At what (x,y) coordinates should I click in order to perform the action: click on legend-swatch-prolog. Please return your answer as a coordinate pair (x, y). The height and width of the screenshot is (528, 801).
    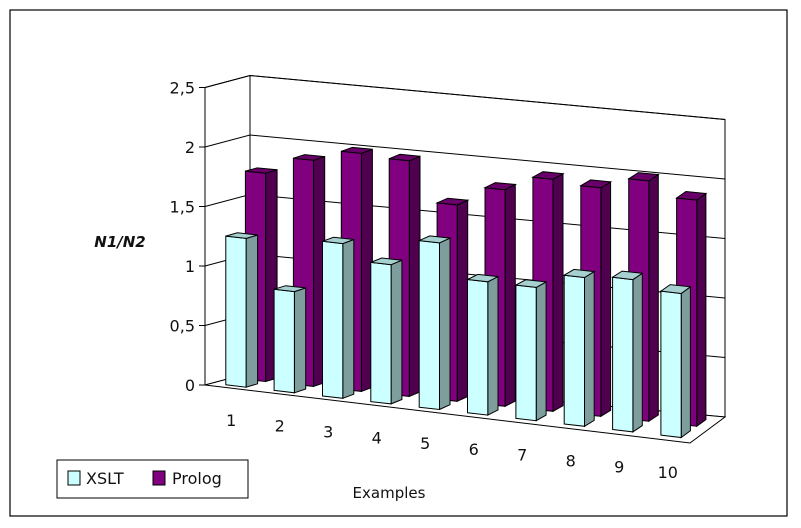
    Looking at the image, I should click on (159, 478).